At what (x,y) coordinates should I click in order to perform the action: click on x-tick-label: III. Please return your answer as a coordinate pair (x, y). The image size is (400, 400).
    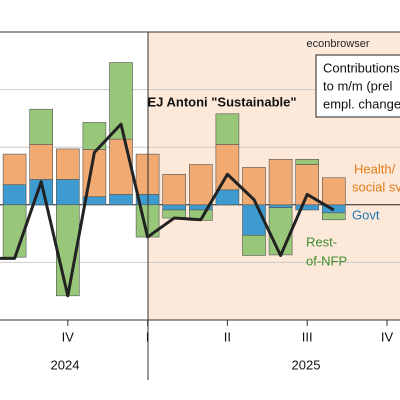
    Looking at the image, I should click on (307, 336).